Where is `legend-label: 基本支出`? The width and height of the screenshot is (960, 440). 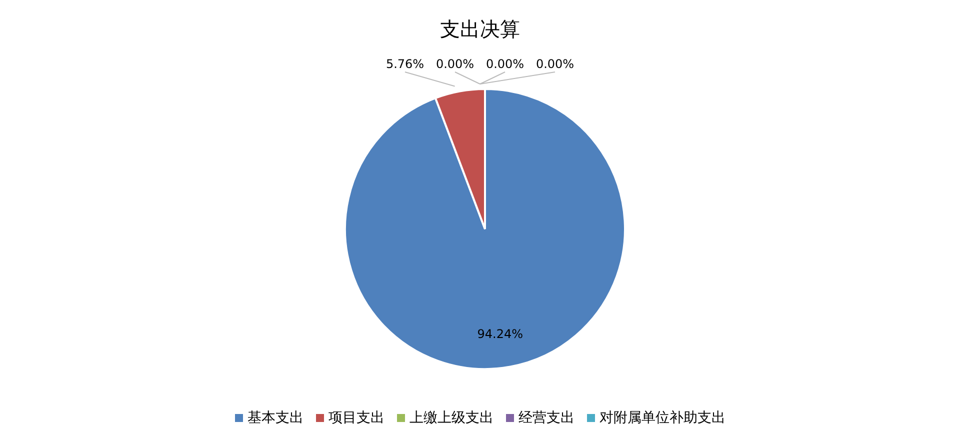 legend-label: 基本支出 is located at coordinates (275, 418).